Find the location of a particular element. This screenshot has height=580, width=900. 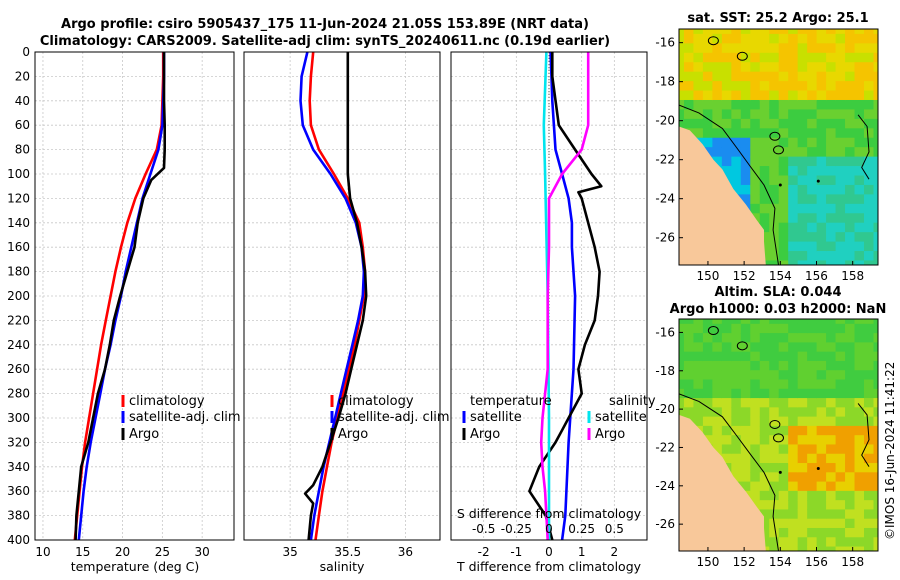

series-line-s-argo is located at coordinates (564, 296).